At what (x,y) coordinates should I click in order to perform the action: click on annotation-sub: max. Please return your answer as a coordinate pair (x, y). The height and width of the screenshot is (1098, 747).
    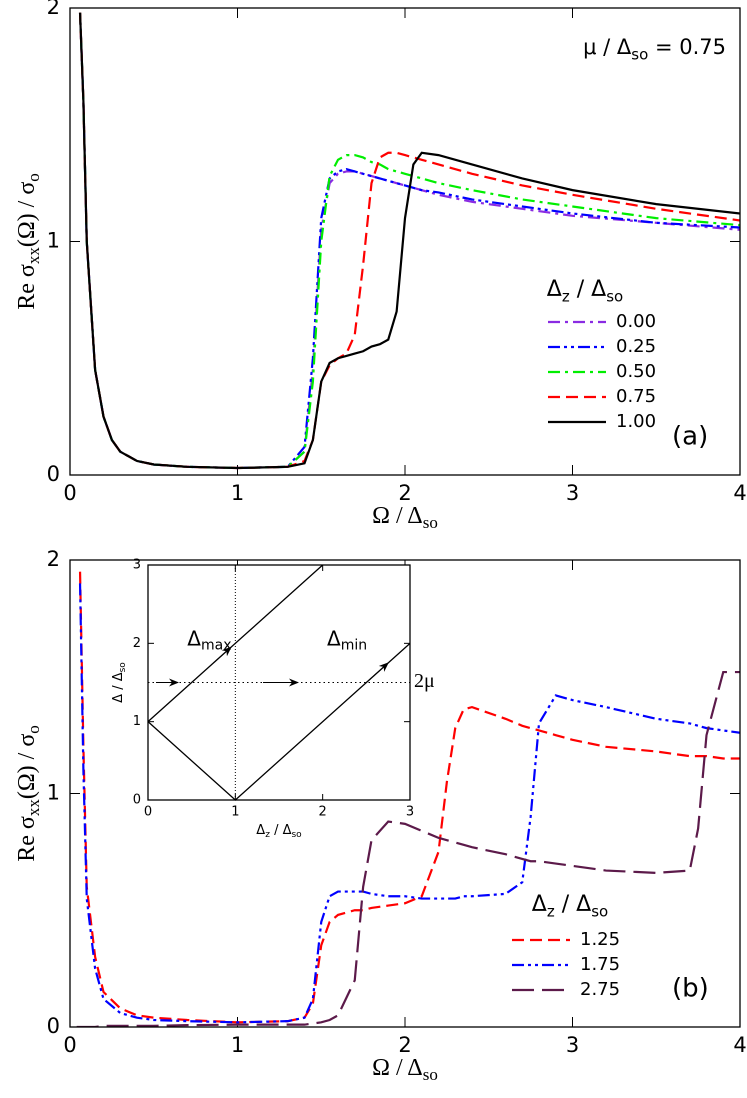
    Looking at the image, I should click on (216, 645).